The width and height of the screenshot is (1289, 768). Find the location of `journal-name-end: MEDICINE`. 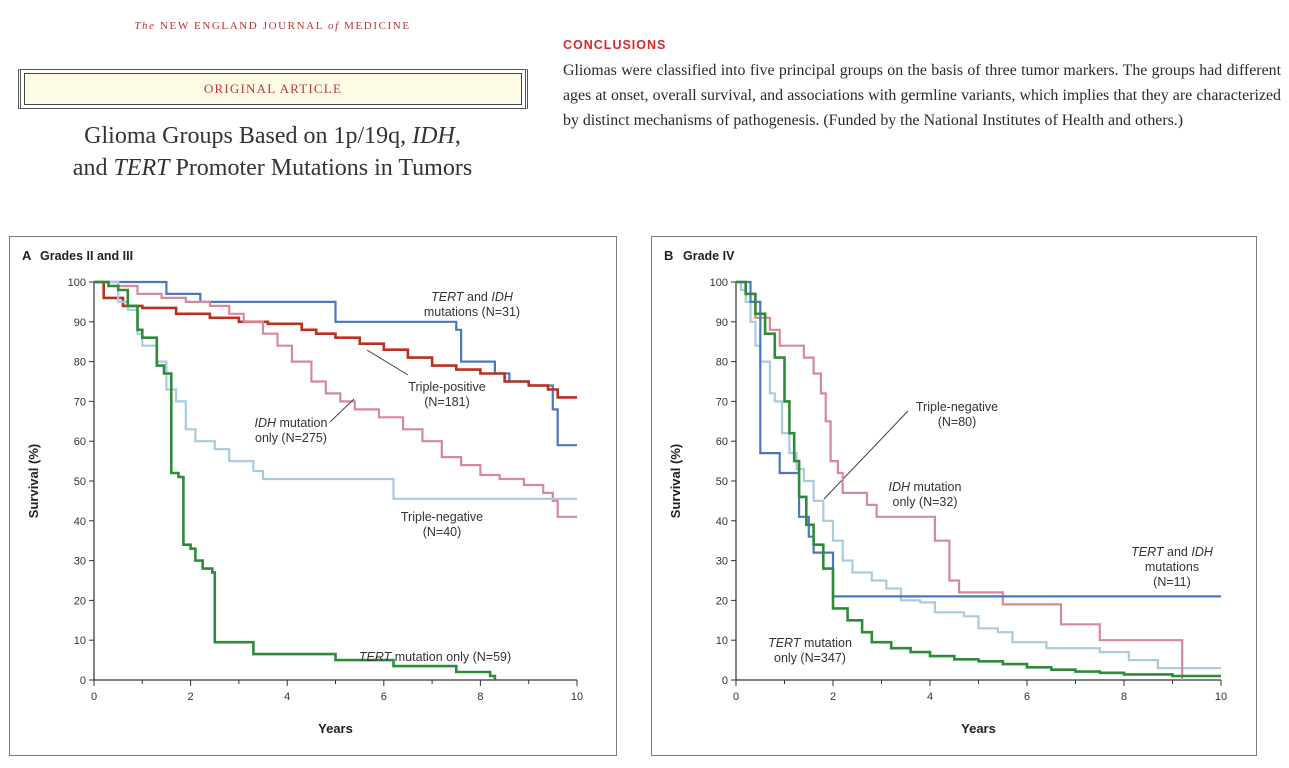

journal-name-end: MEDICINE is located at coordinates (377, 26).